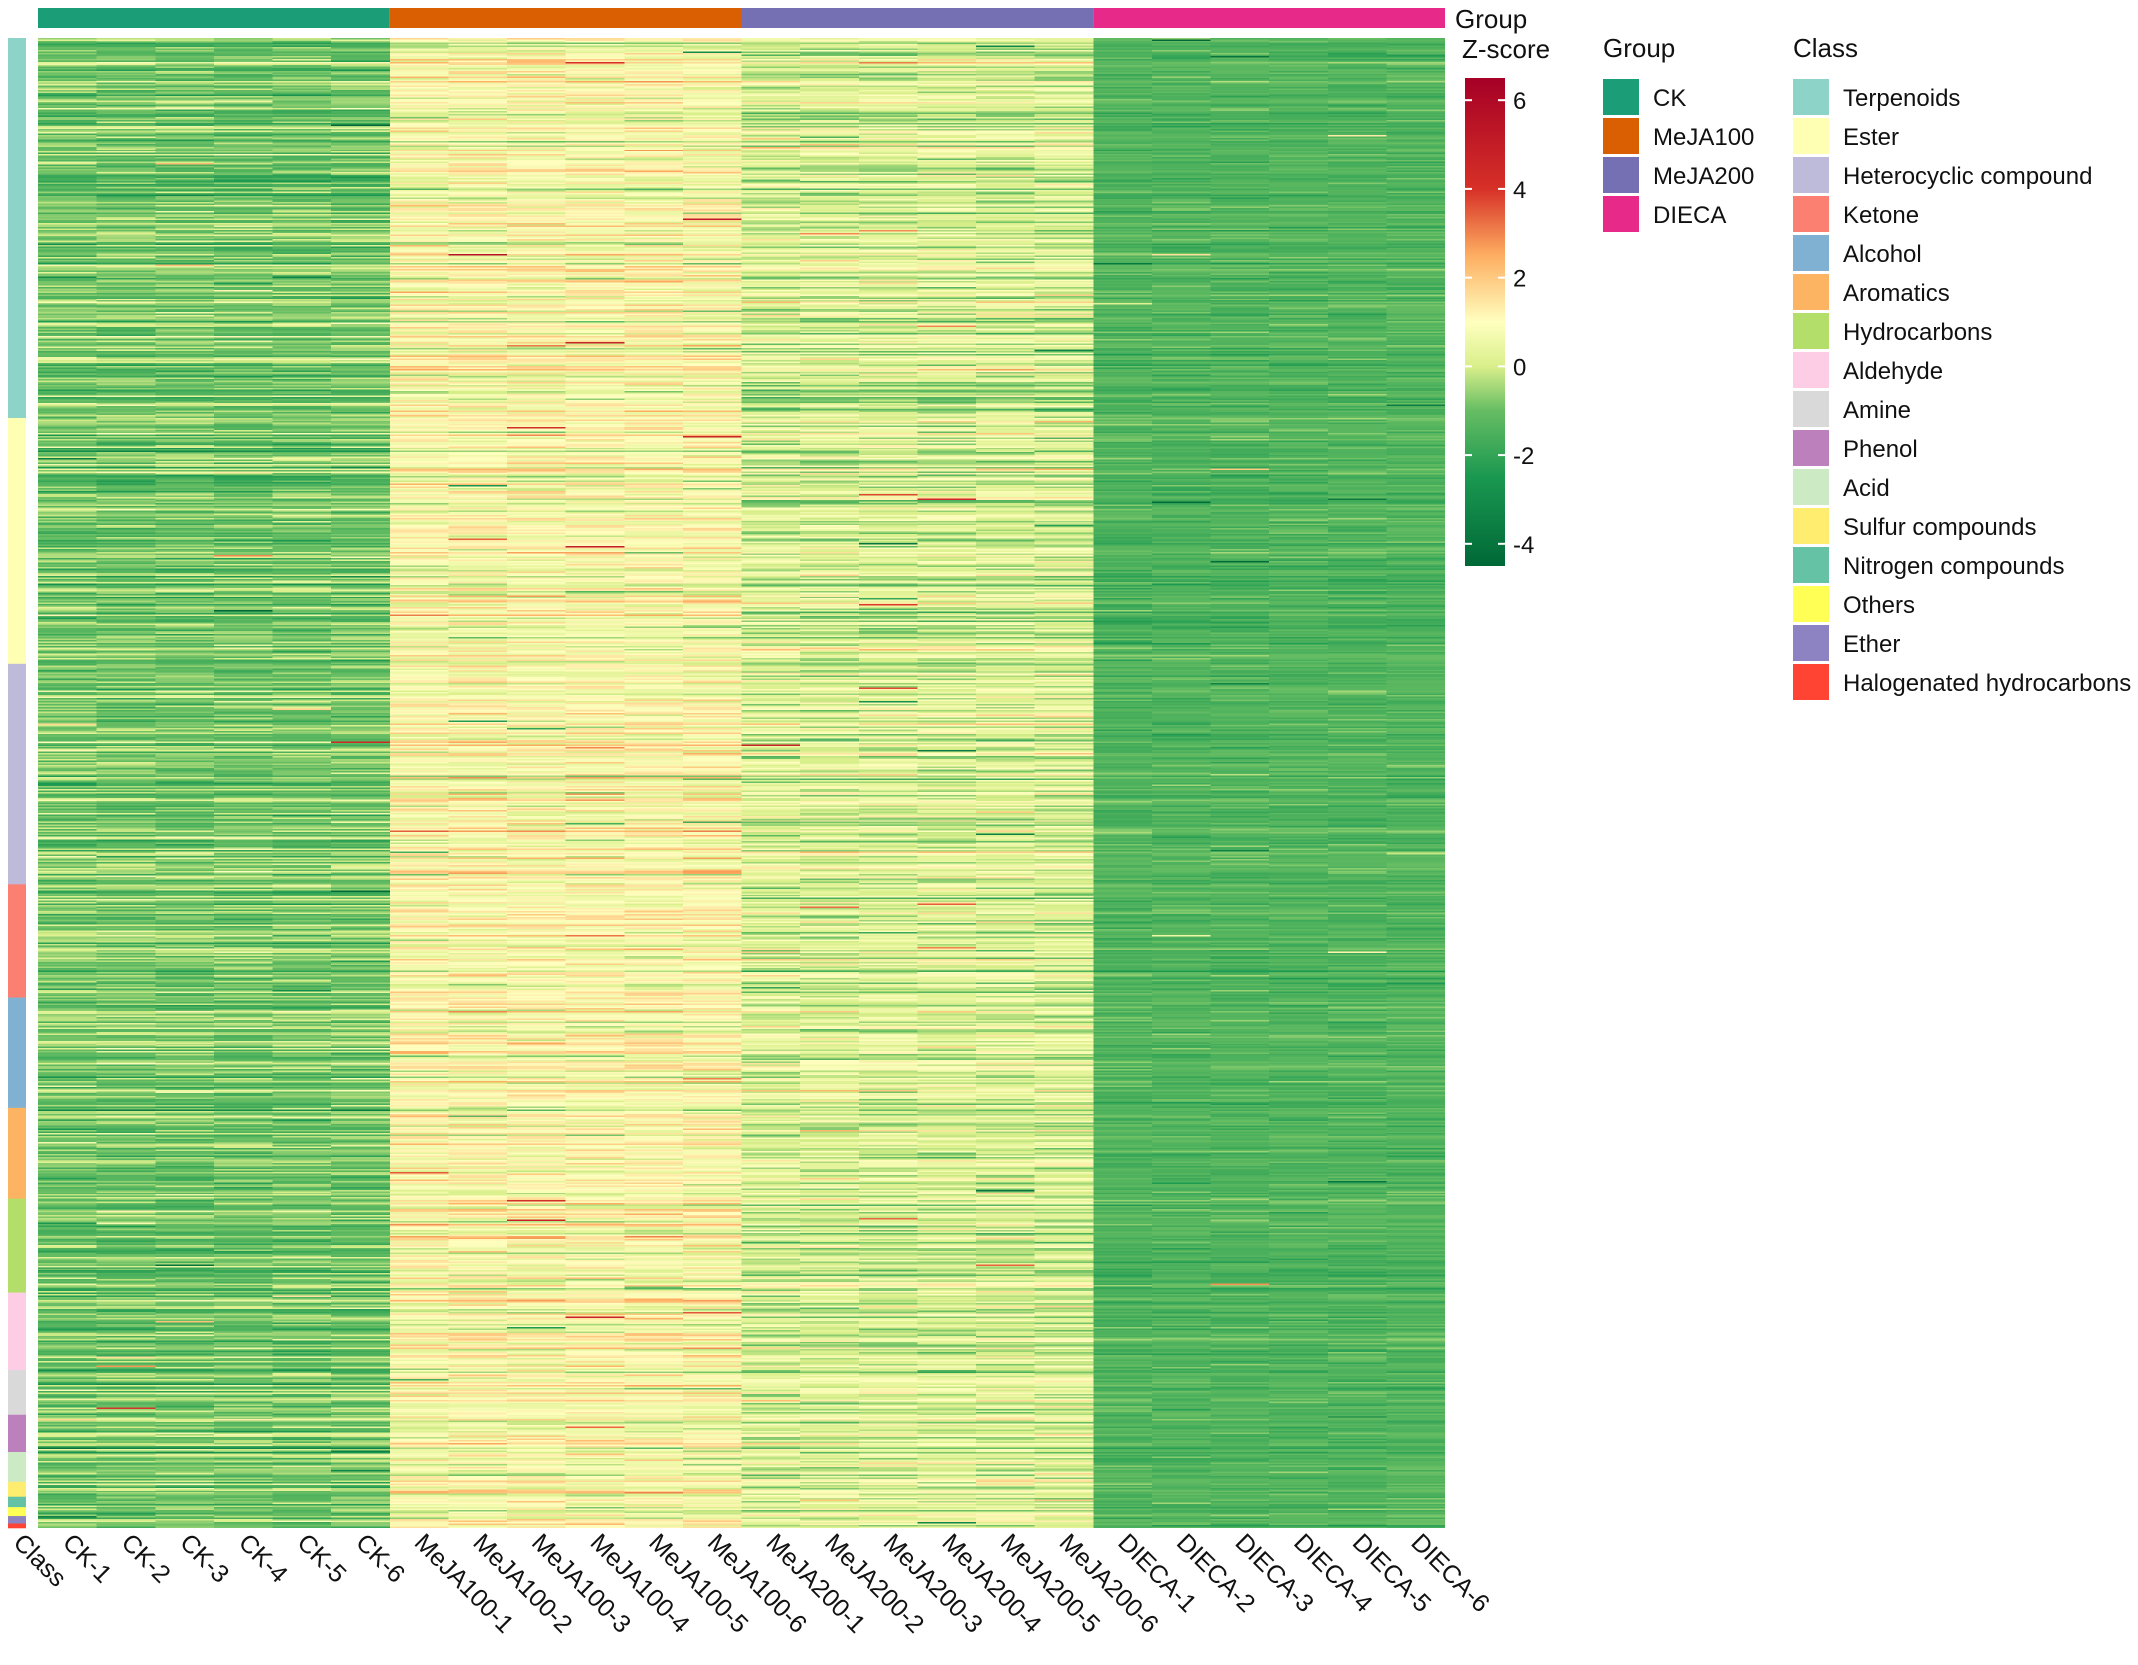  I want to click on class-legend-label: Acid, so click(1866, 488).